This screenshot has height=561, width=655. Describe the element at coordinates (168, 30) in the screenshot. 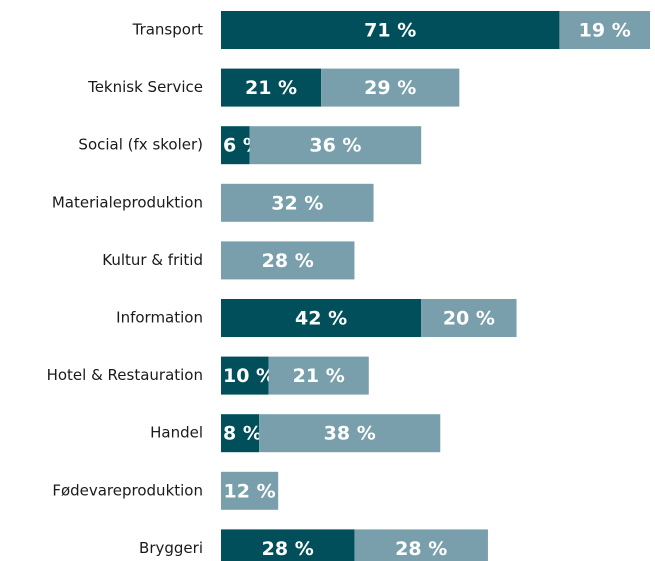

I see `category-label: Transport` at that location.